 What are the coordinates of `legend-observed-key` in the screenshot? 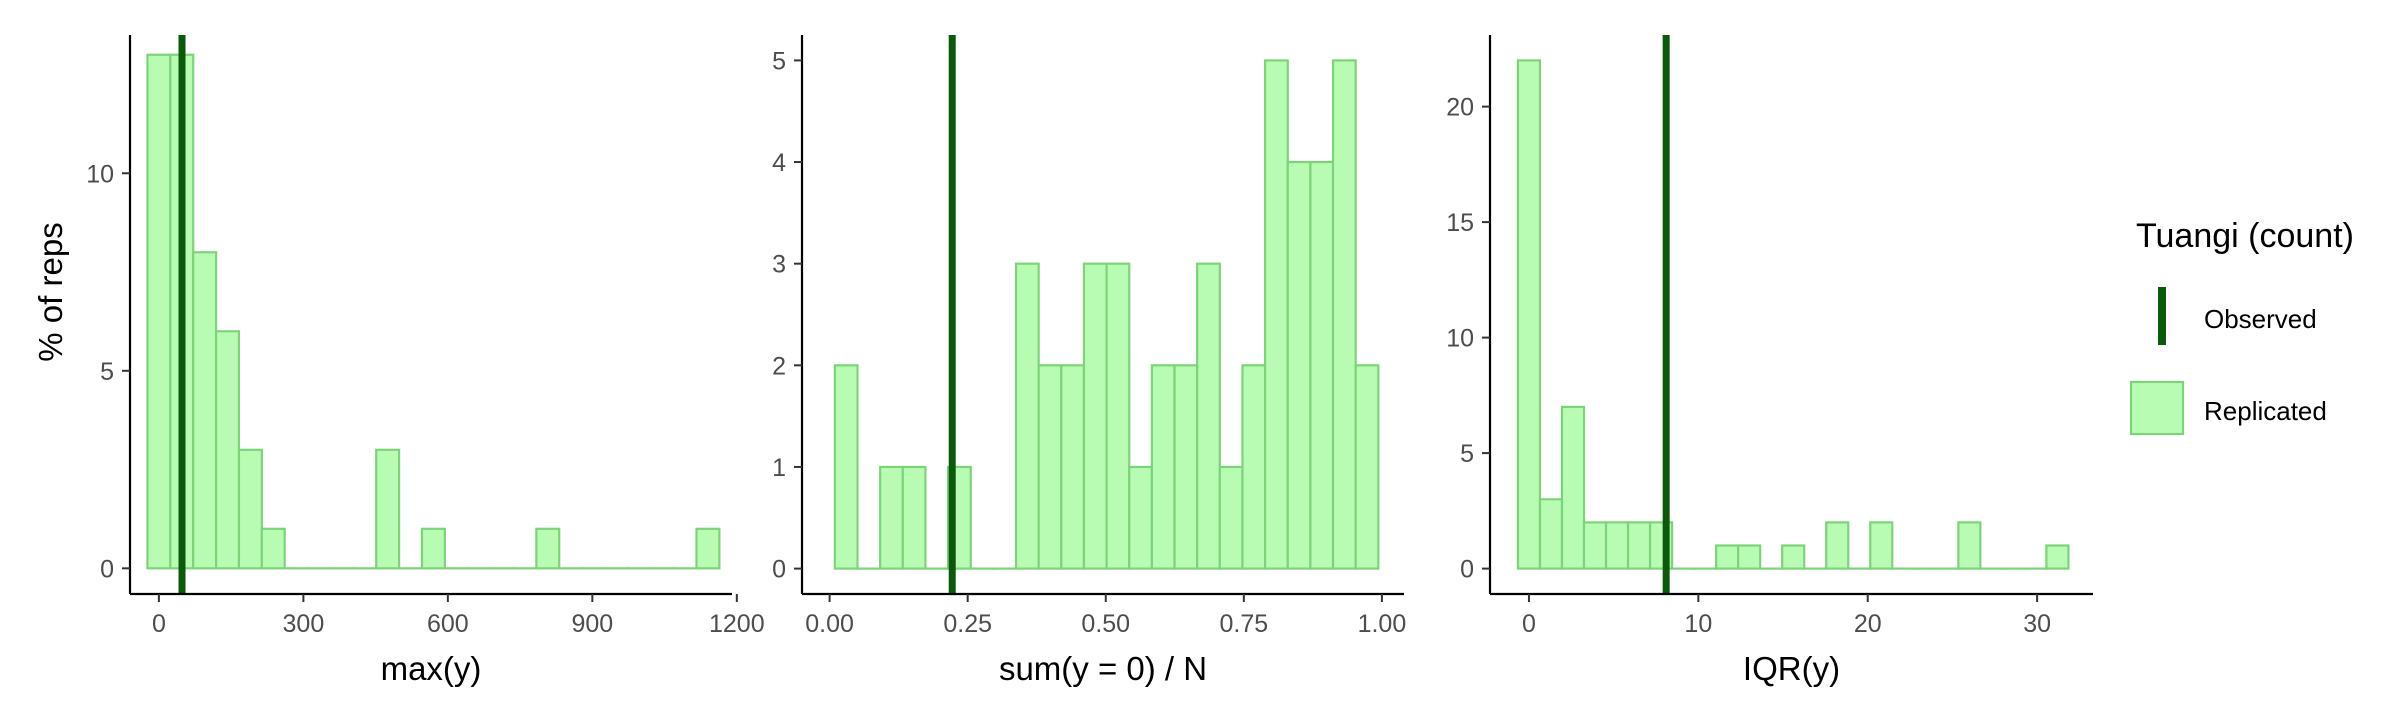 It's located at (2162, 316).